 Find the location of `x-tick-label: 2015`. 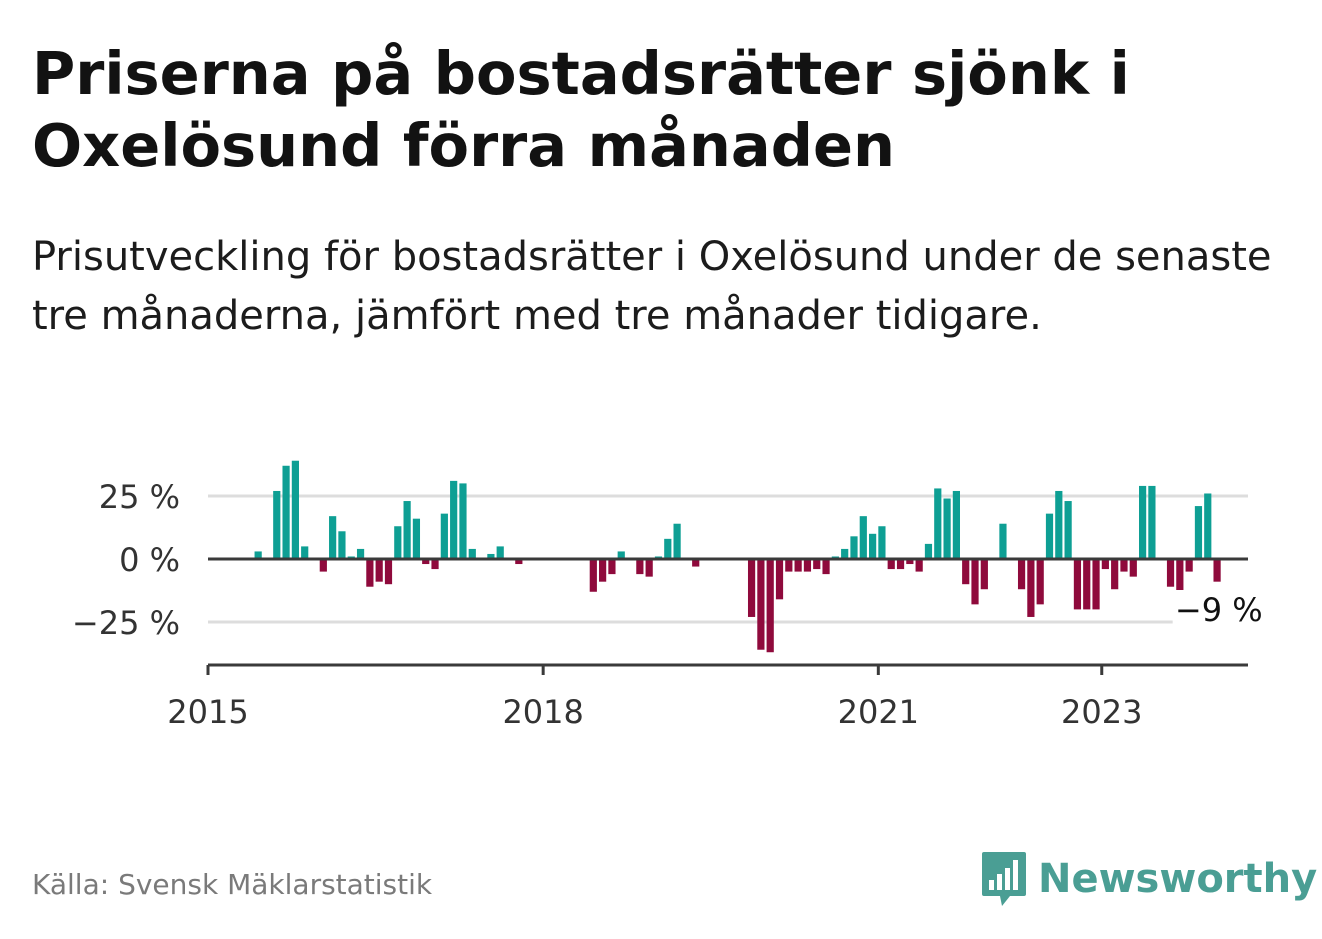

x-tick-label: 2015 is located at coordinates (207, 712).